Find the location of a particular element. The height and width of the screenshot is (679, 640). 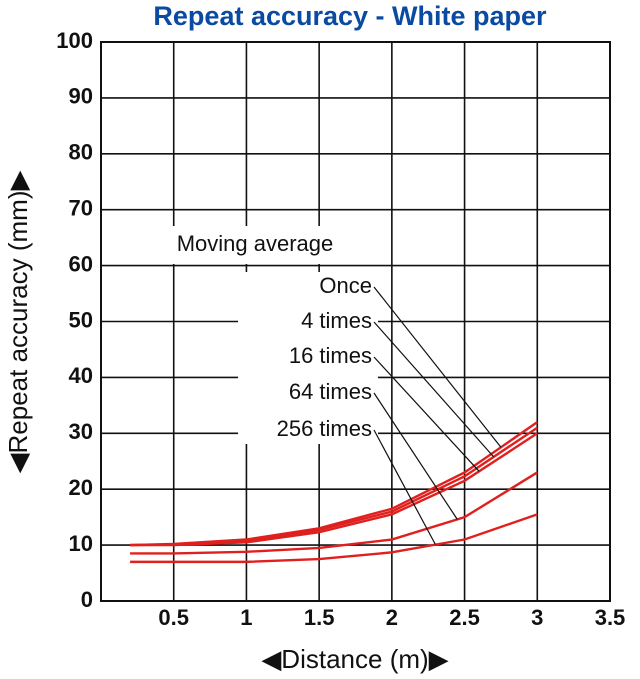

x-axis-label: ◀Distance (m)▶ is located at coordinates (354, 659).